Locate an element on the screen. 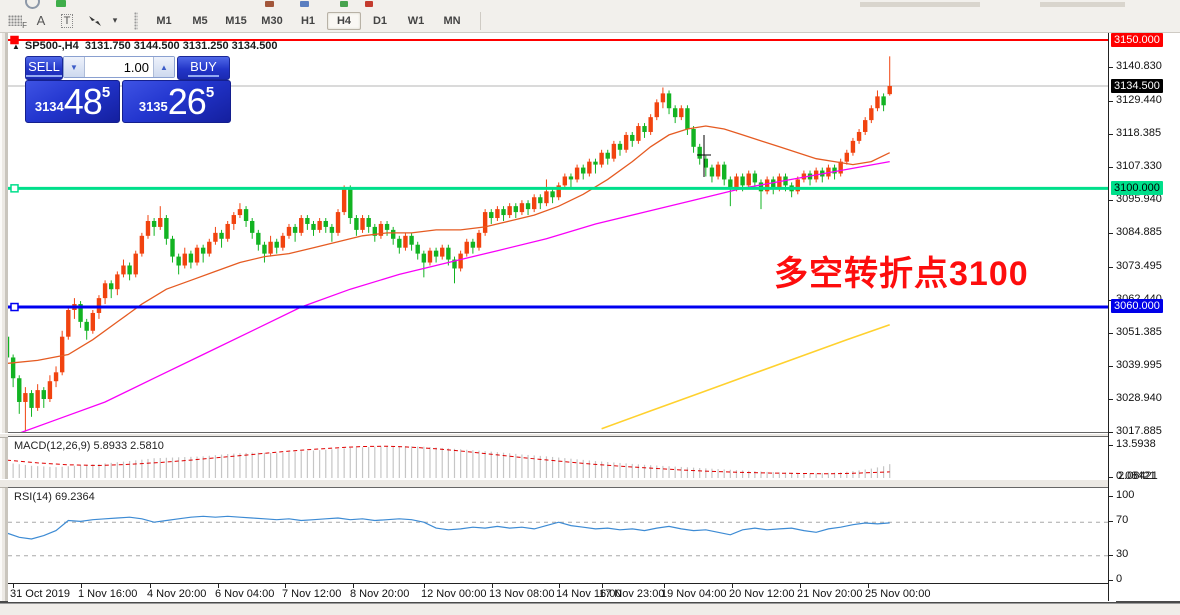 This screenshot has width=1180, height=615. buy-quote-box: 3135 26 5 is located at coordinates (176, 101).